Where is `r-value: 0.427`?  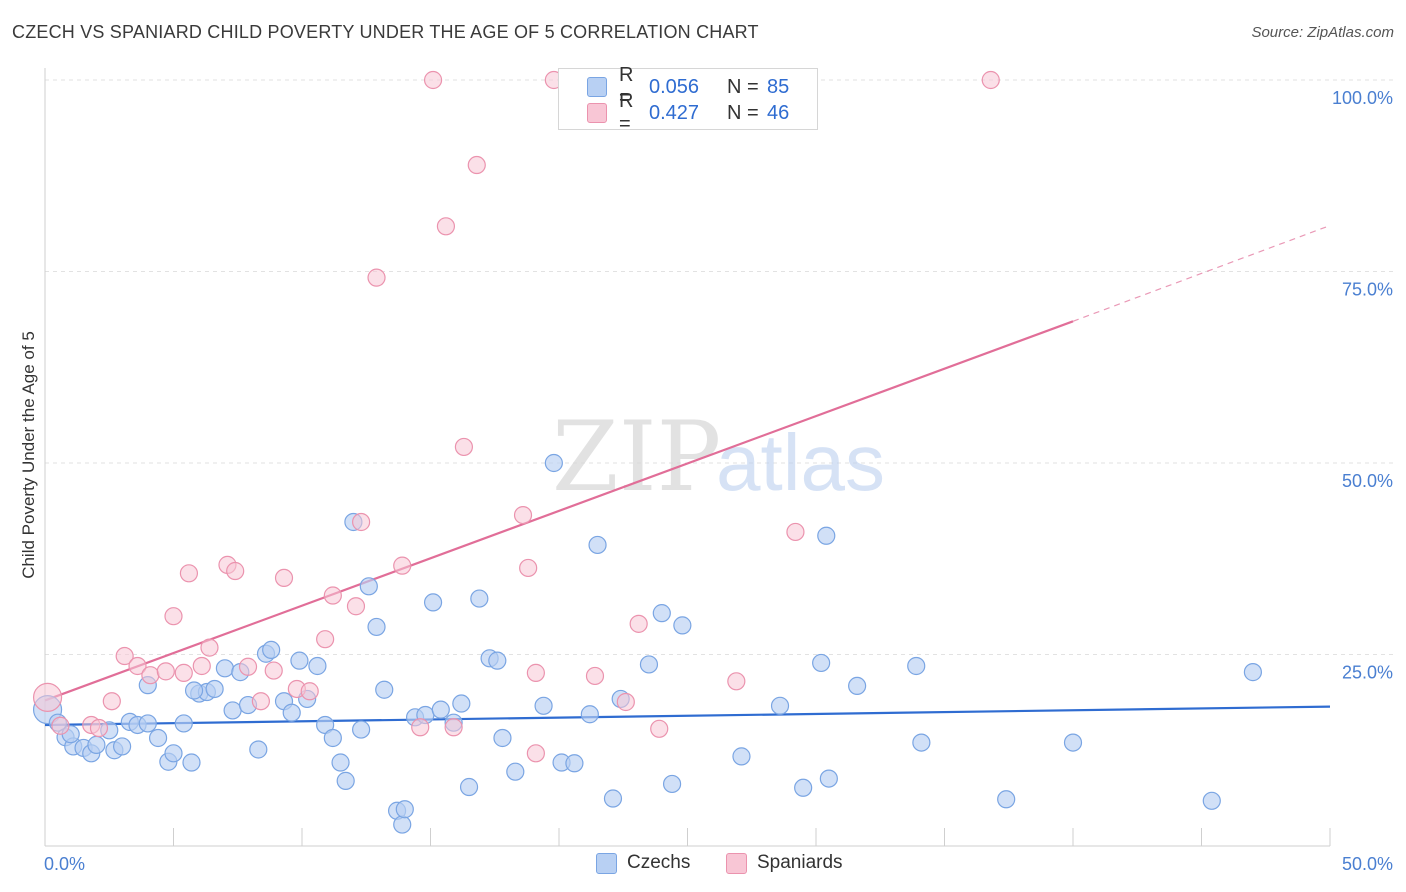
r-value: 0.427 is located at coordinates (674, 112).